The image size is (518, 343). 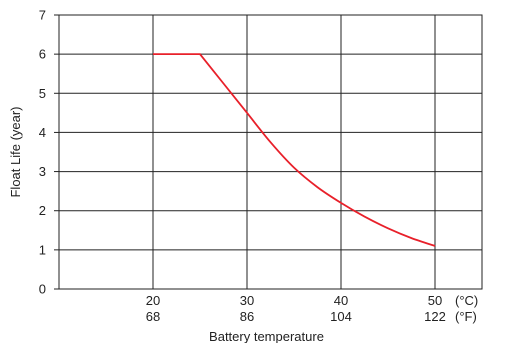 What do you see at coordinates (247, 300) in the screenshot?
I see `x-tick-label-celsius: 30` at bounding box center [247, 300].